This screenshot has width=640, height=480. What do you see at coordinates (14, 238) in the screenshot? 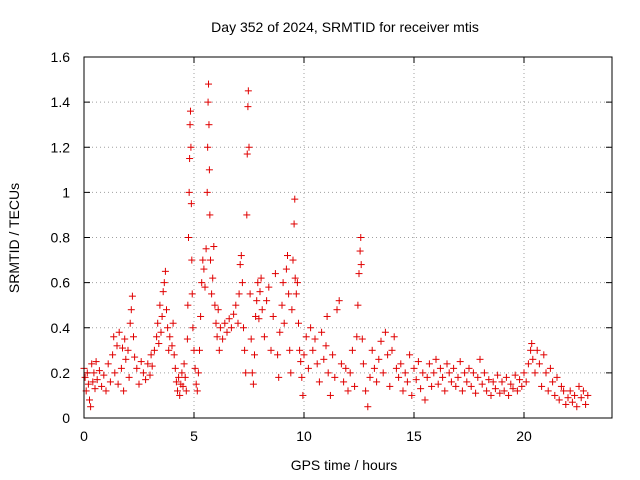
I see `y-axis-label: SRMTID / TECUs` at bounding box center [14, 238].